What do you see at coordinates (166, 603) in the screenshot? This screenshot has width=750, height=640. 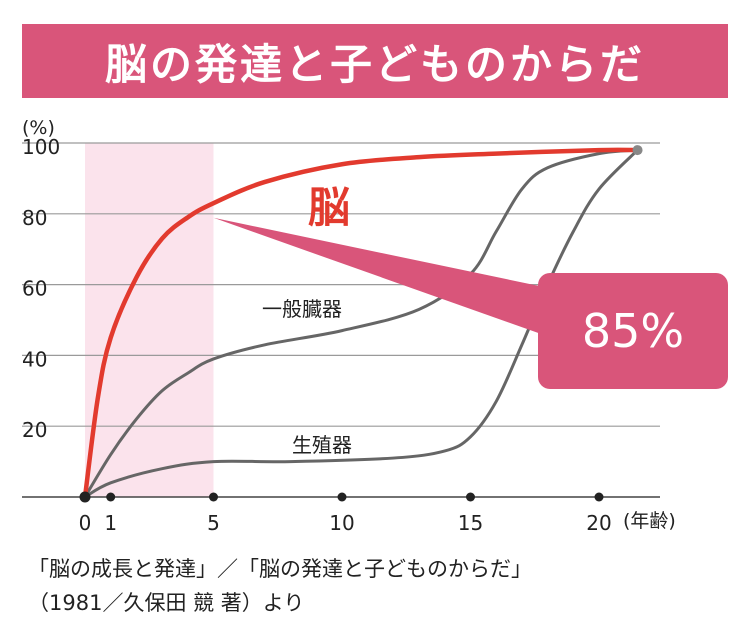 I see `source-line-2: （1981／久保田 競 著）より` at bounding box center [166, 603].